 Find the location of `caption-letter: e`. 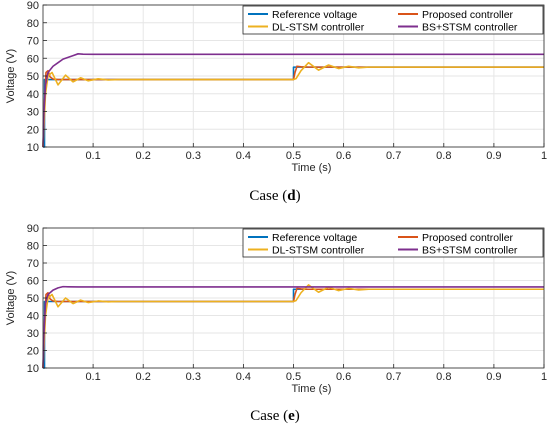

caption-letter: e is located at coordinates (291, 416).